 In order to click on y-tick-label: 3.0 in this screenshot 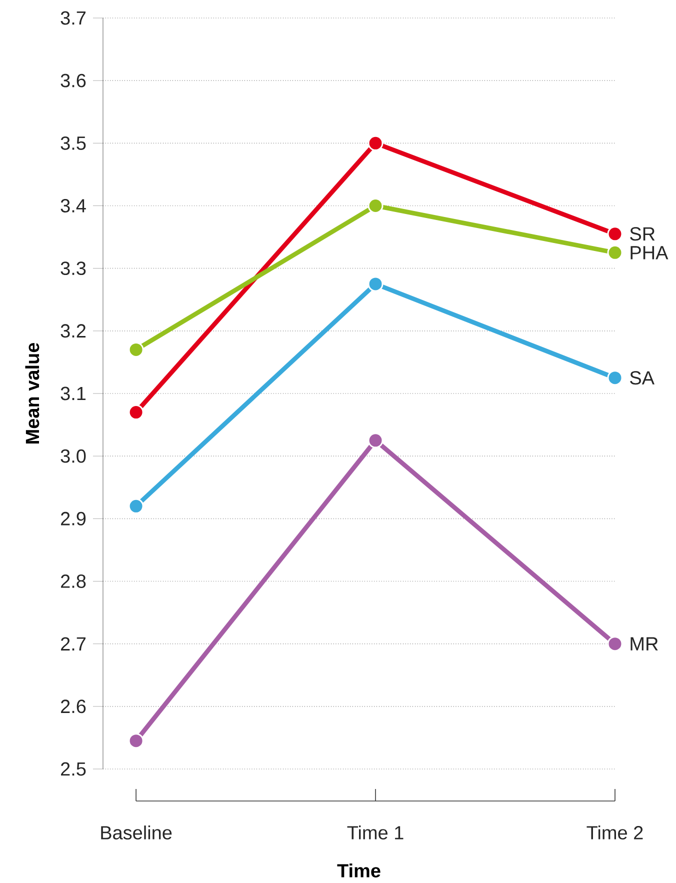, I will do `click(73, 456)`.